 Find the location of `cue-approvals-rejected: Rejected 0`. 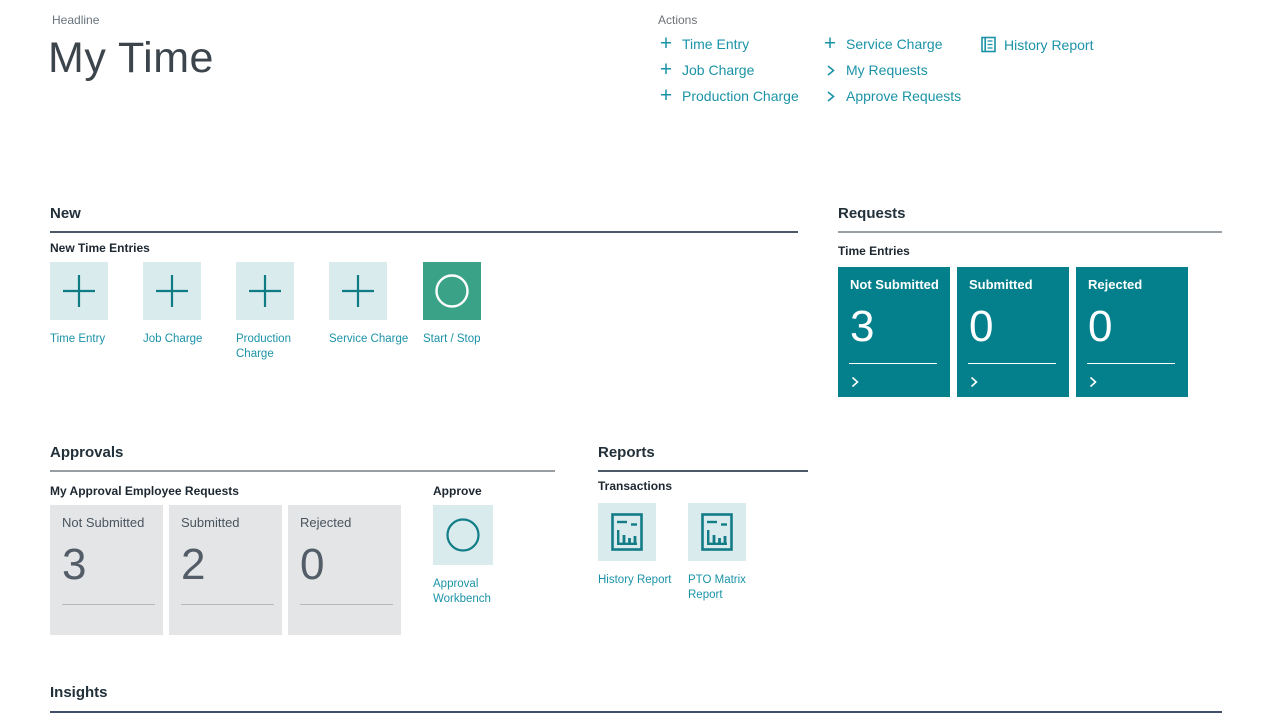

cue-approvals-rejected: Rejected 0 is located at coordinates (344, 570).